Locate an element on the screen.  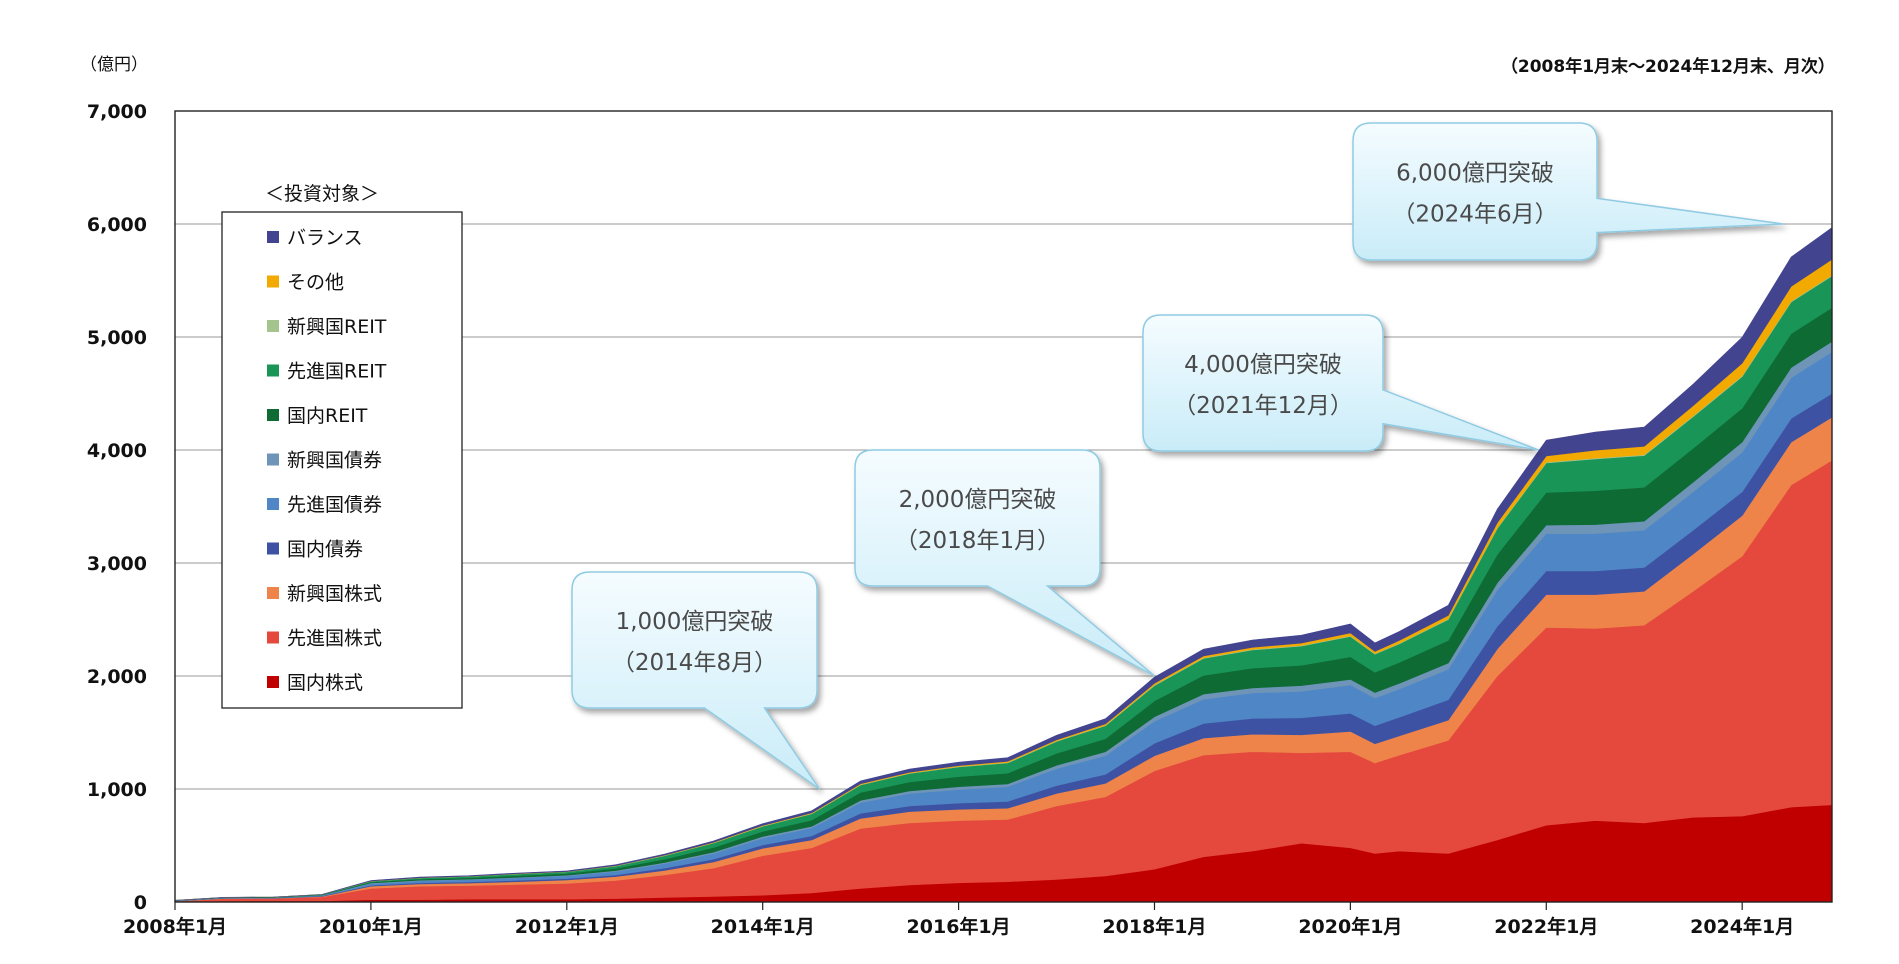
legend-box is located at coordinates (342, 460).